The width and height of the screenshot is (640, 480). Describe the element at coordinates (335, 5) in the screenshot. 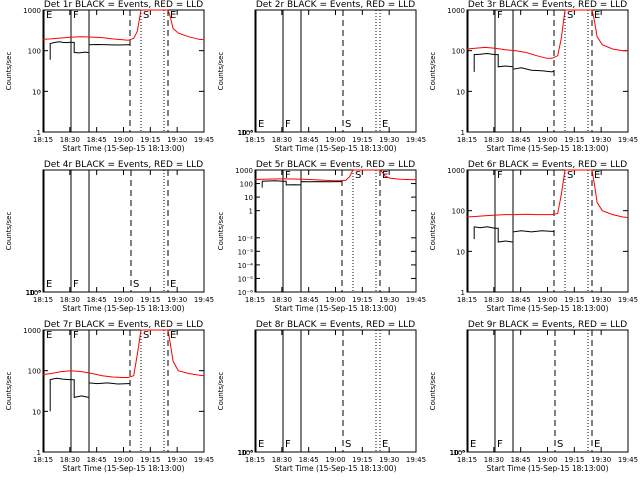

I see `panel-title: Det 2r BLACK = Events, RED = LLD` at that location.